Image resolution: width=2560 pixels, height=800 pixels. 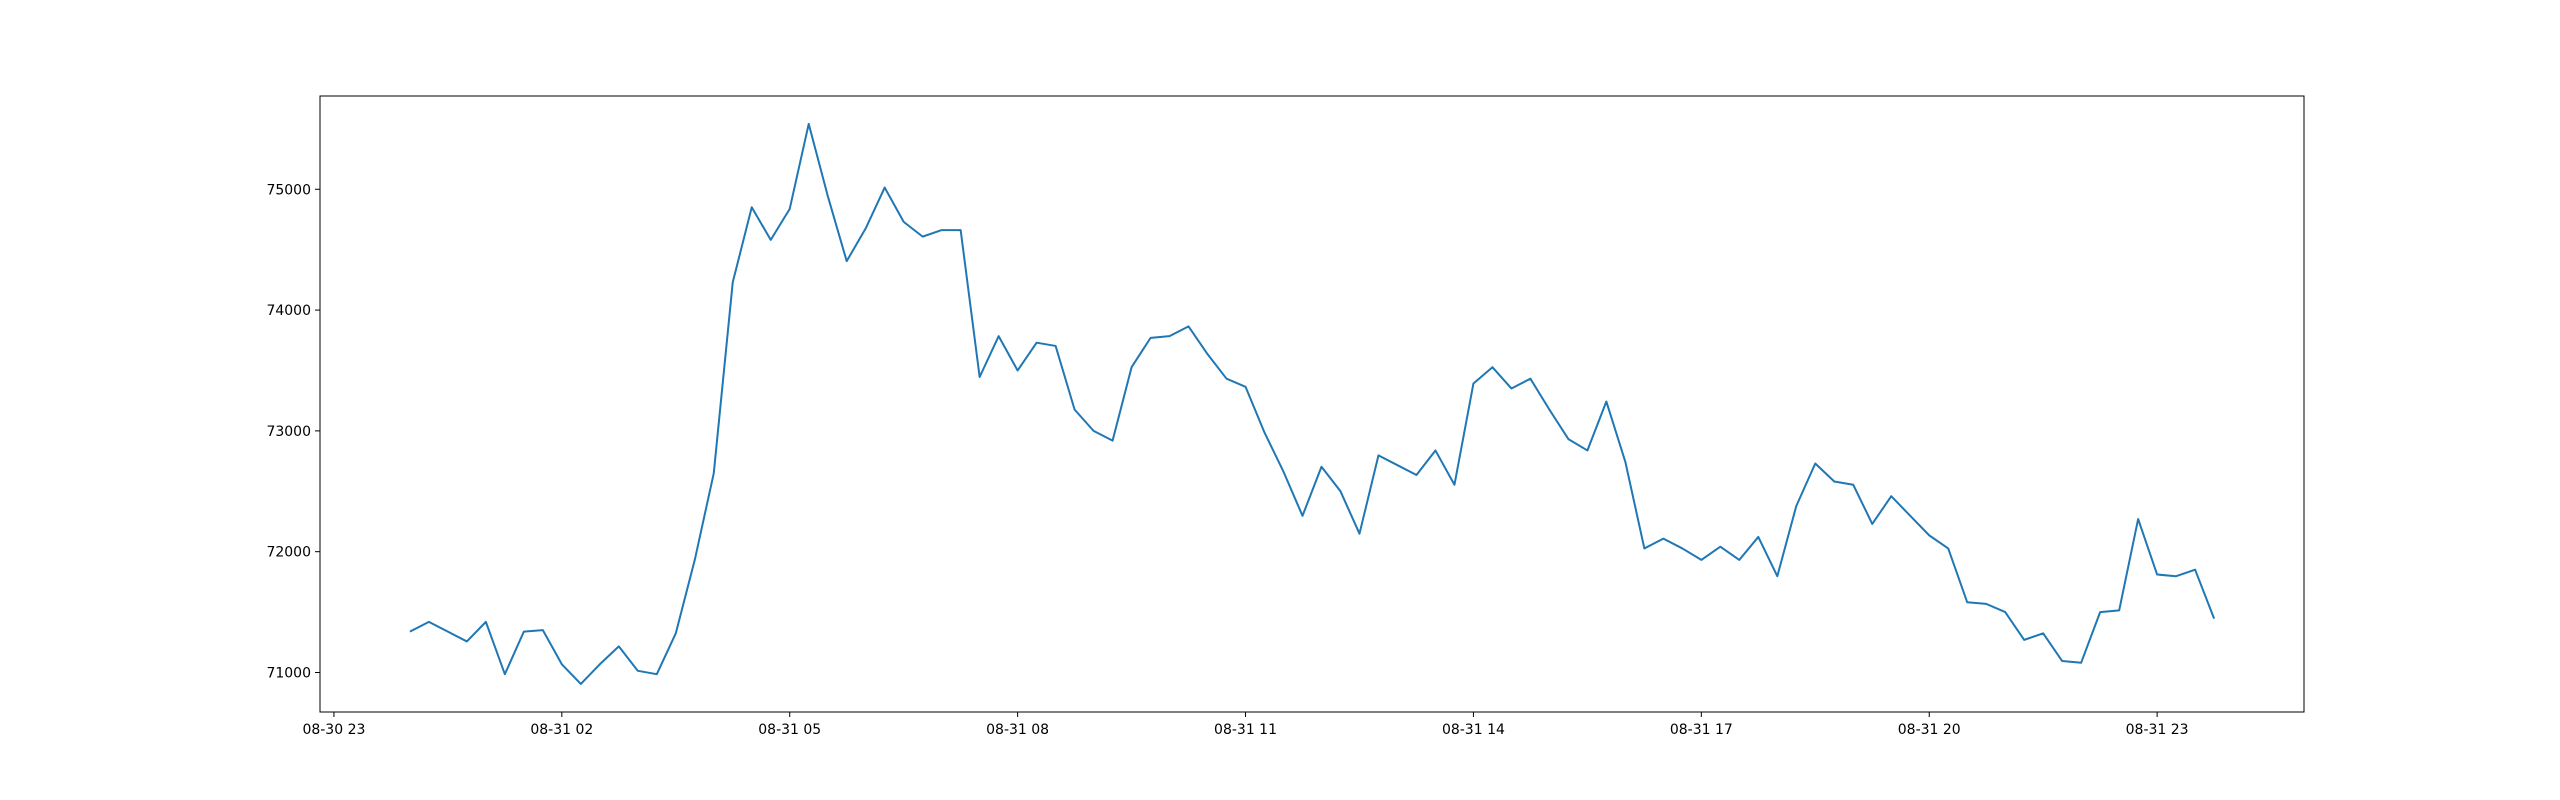 What do you see at coordinates (288, 190) in the screenshot?
I see `y-tick-label: 75000` at bounding box center [288, 190].